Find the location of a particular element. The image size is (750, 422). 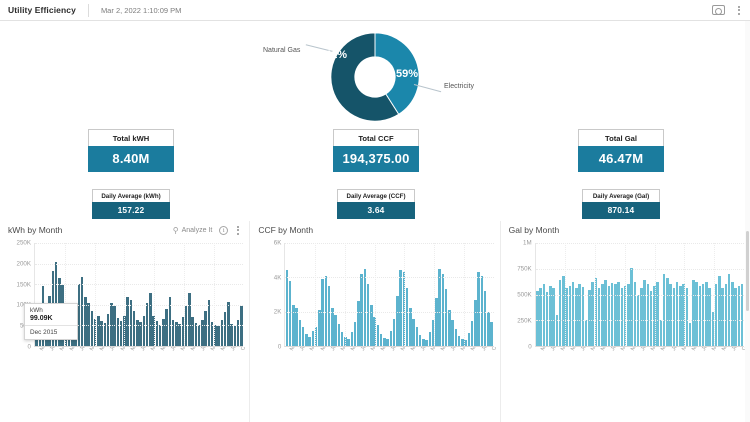

kpi-card-daily-average-ccf: Daily Average (CCF) 3.64 is located at coordinates (376, 204).